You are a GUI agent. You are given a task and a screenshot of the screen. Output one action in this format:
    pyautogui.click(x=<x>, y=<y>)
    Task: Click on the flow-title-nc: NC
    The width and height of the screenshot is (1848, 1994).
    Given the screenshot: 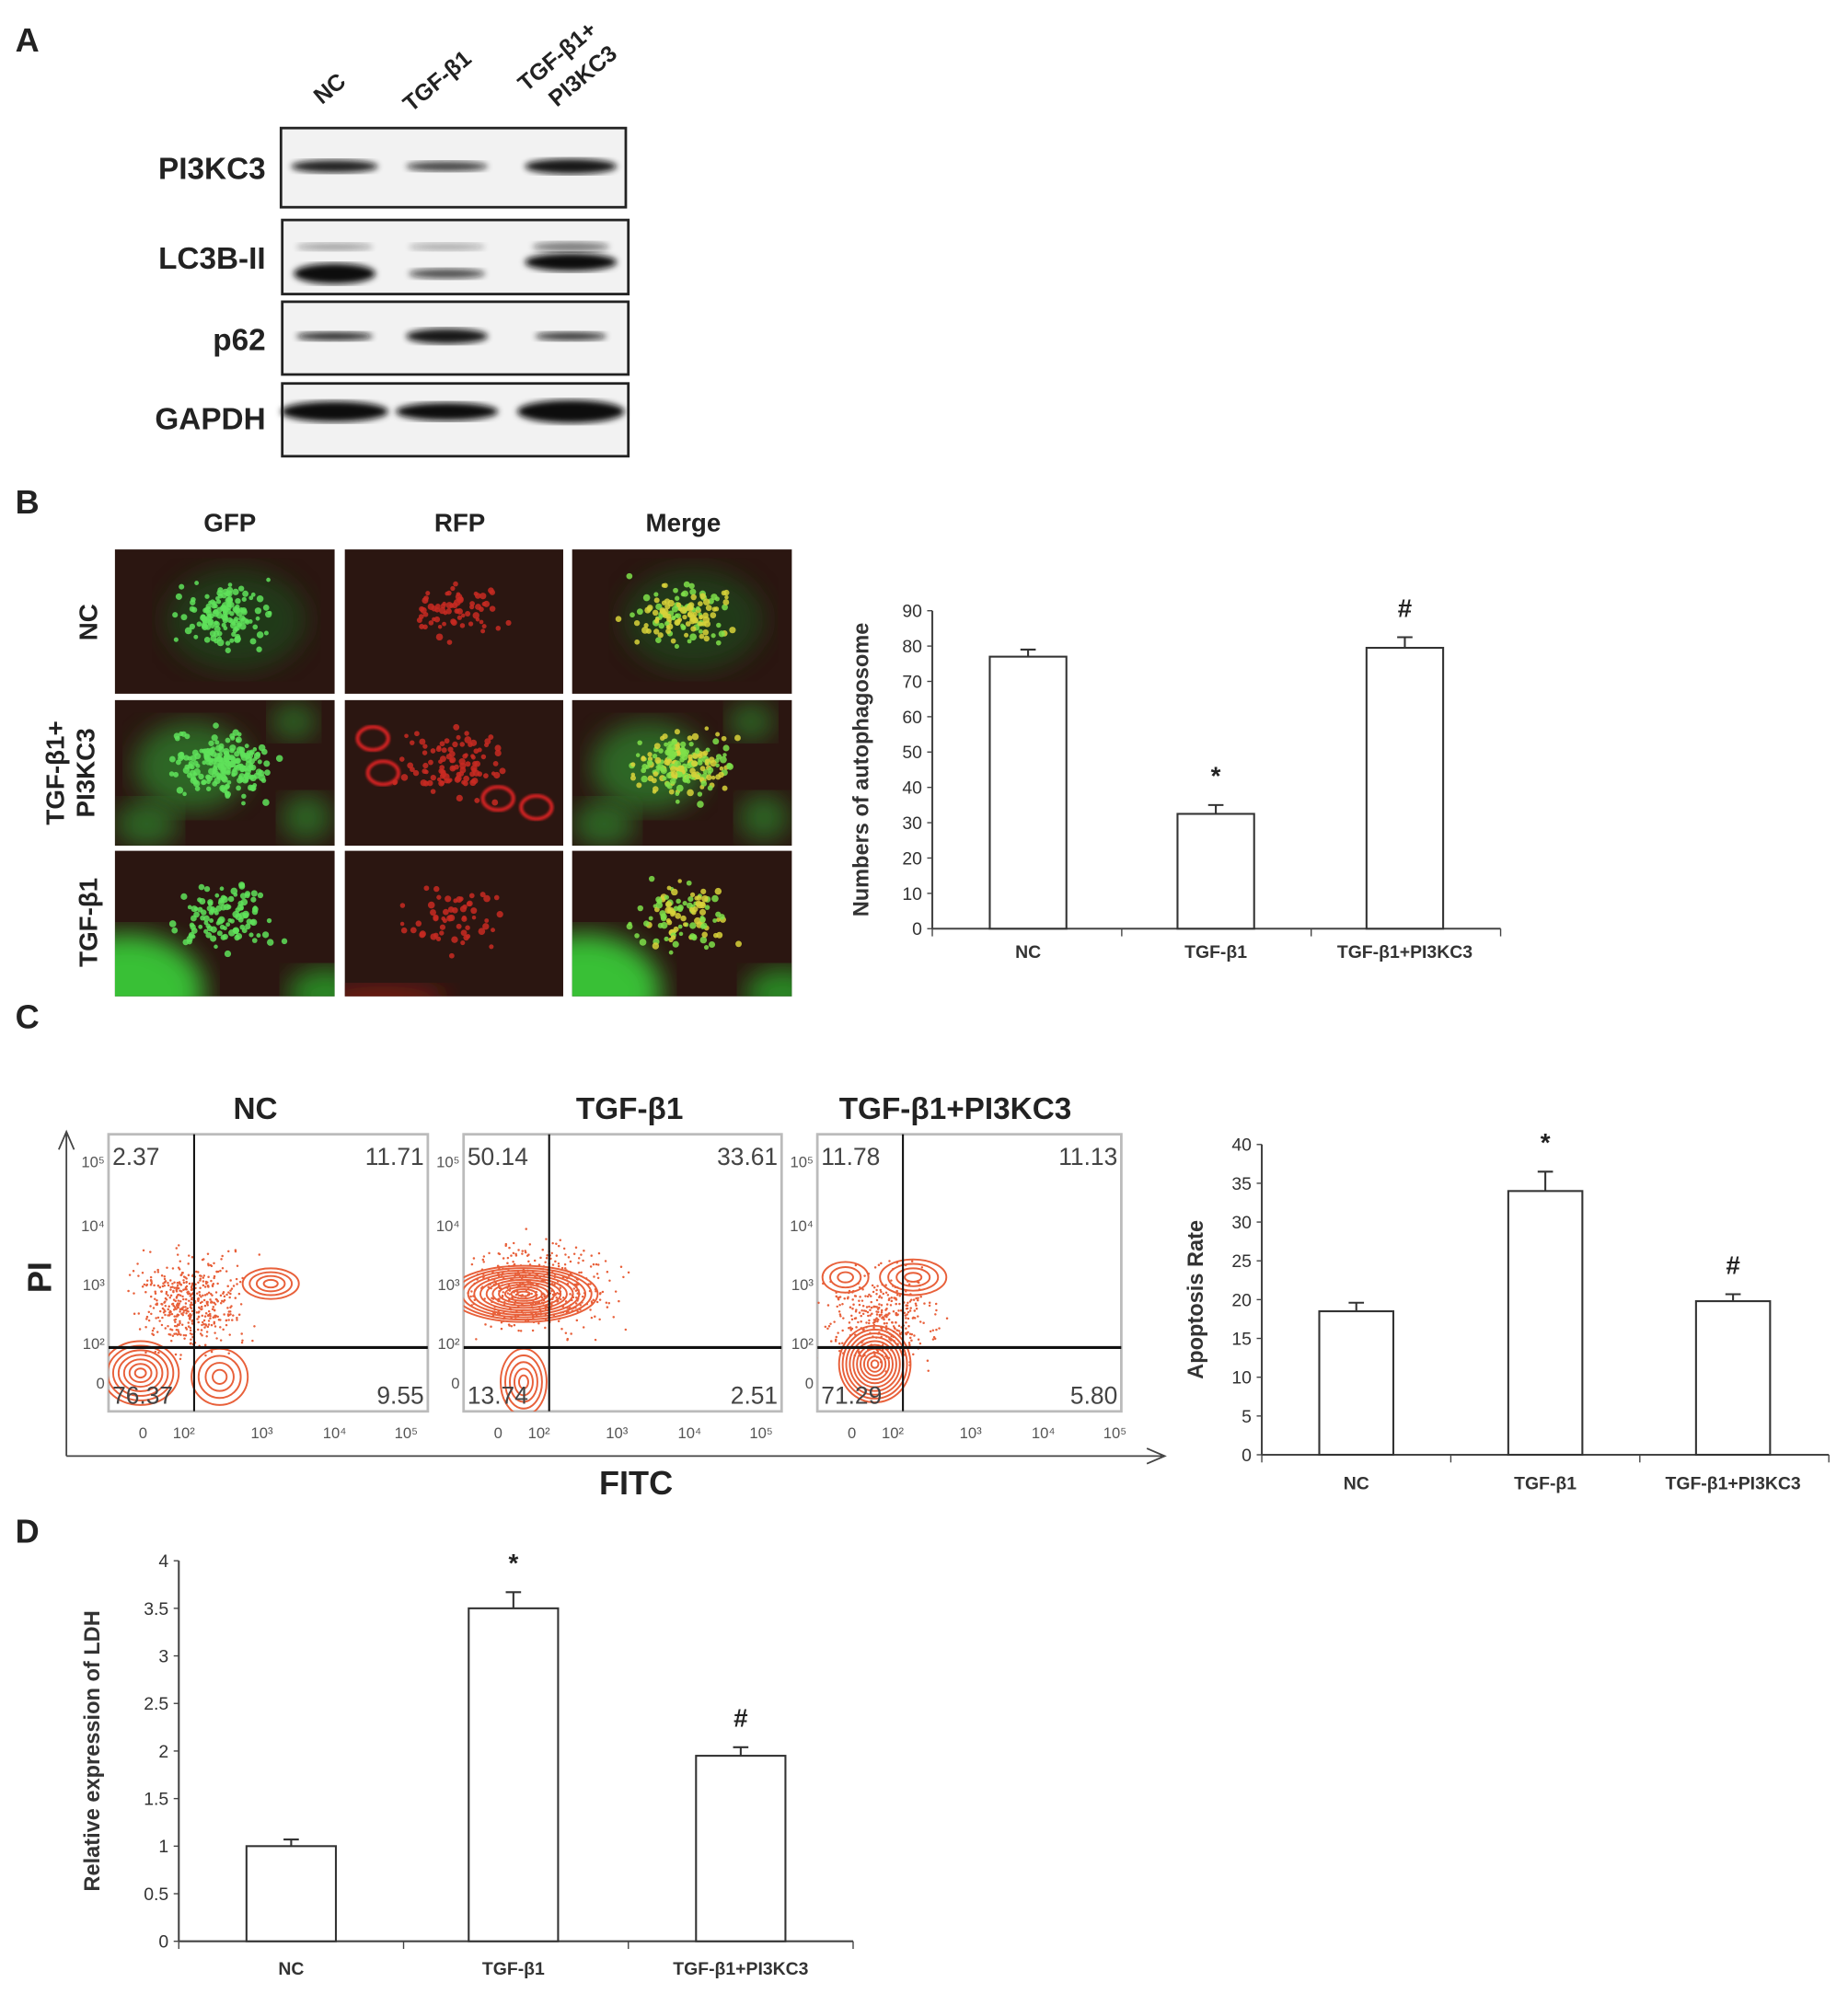 What is the action you would take?
    pyautogui.click(x=255, y=1109)
    